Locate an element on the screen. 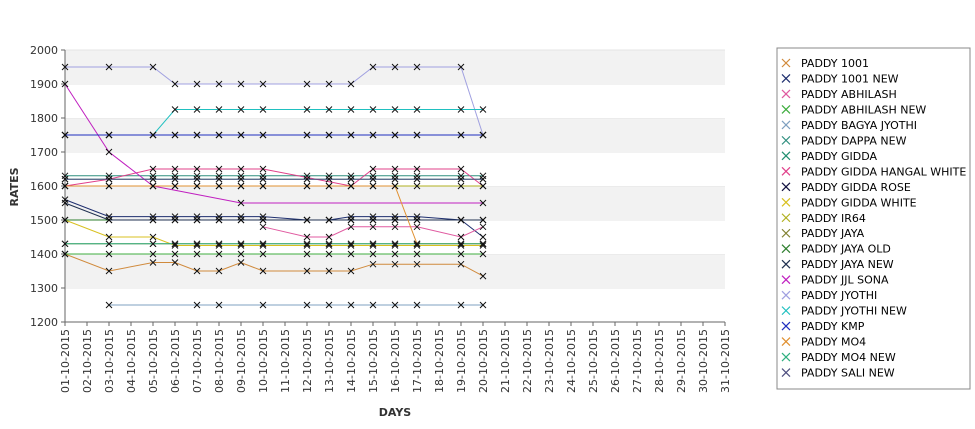  y-tick-labels: 1200 1300 1400 1500 1600 1700 1800 1900 2000 is located at coordinates (44, 186).